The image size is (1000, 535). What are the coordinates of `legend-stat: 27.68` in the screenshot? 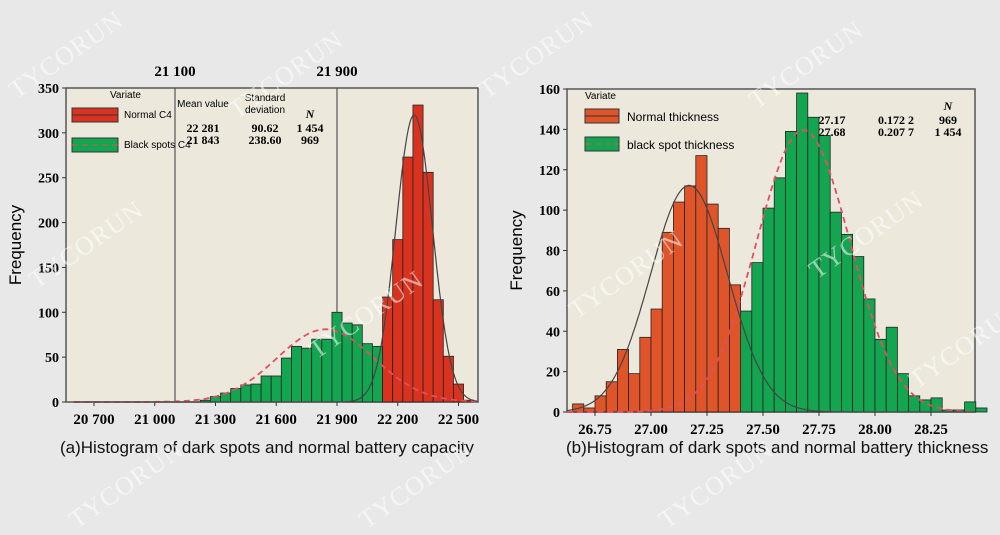 It's located at (832, 132).